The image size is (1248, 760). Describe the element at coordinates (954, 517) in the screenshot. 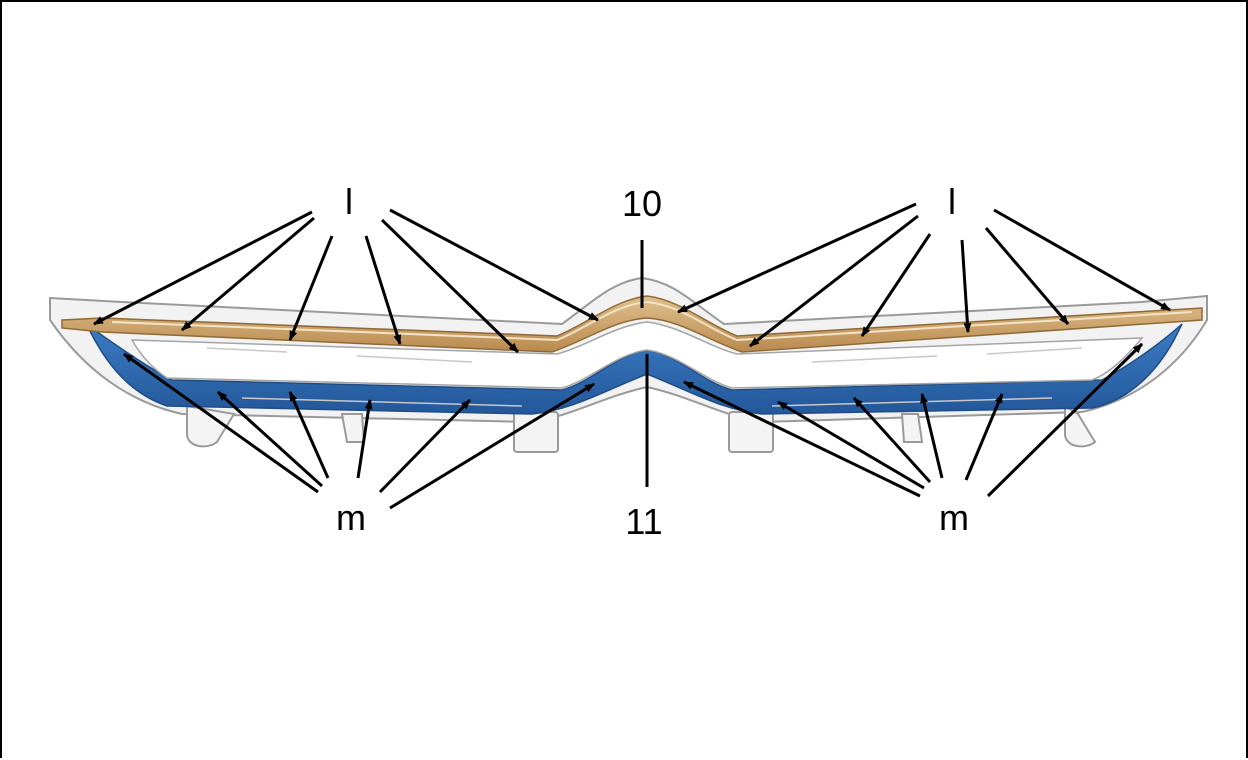

I see `callout-m-right: m` at that location.